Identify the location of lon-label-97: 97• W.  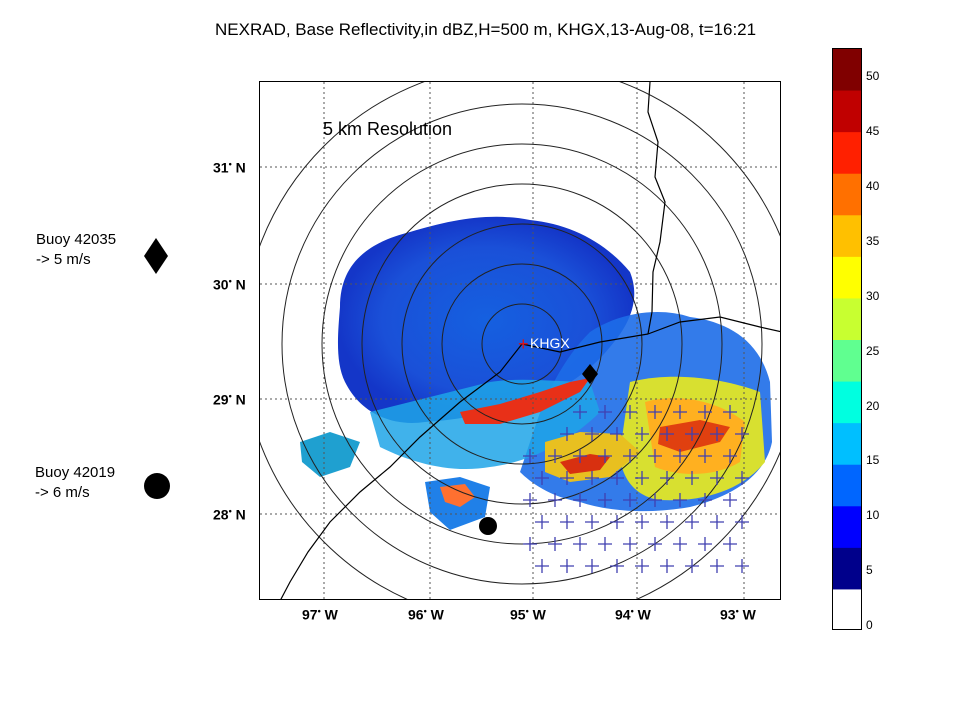
(320, 614).